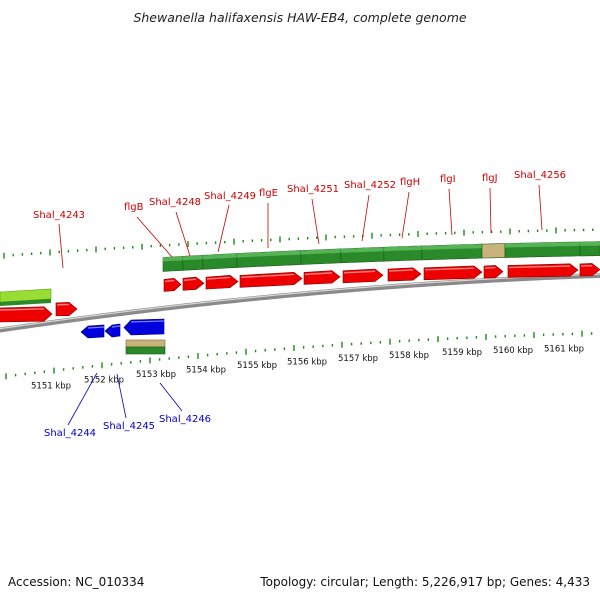  What do you see at coordinates (313, 189) in the screenshot?
I see `gene-label-forward: Shal_4251` at bounding box center [313, 189].